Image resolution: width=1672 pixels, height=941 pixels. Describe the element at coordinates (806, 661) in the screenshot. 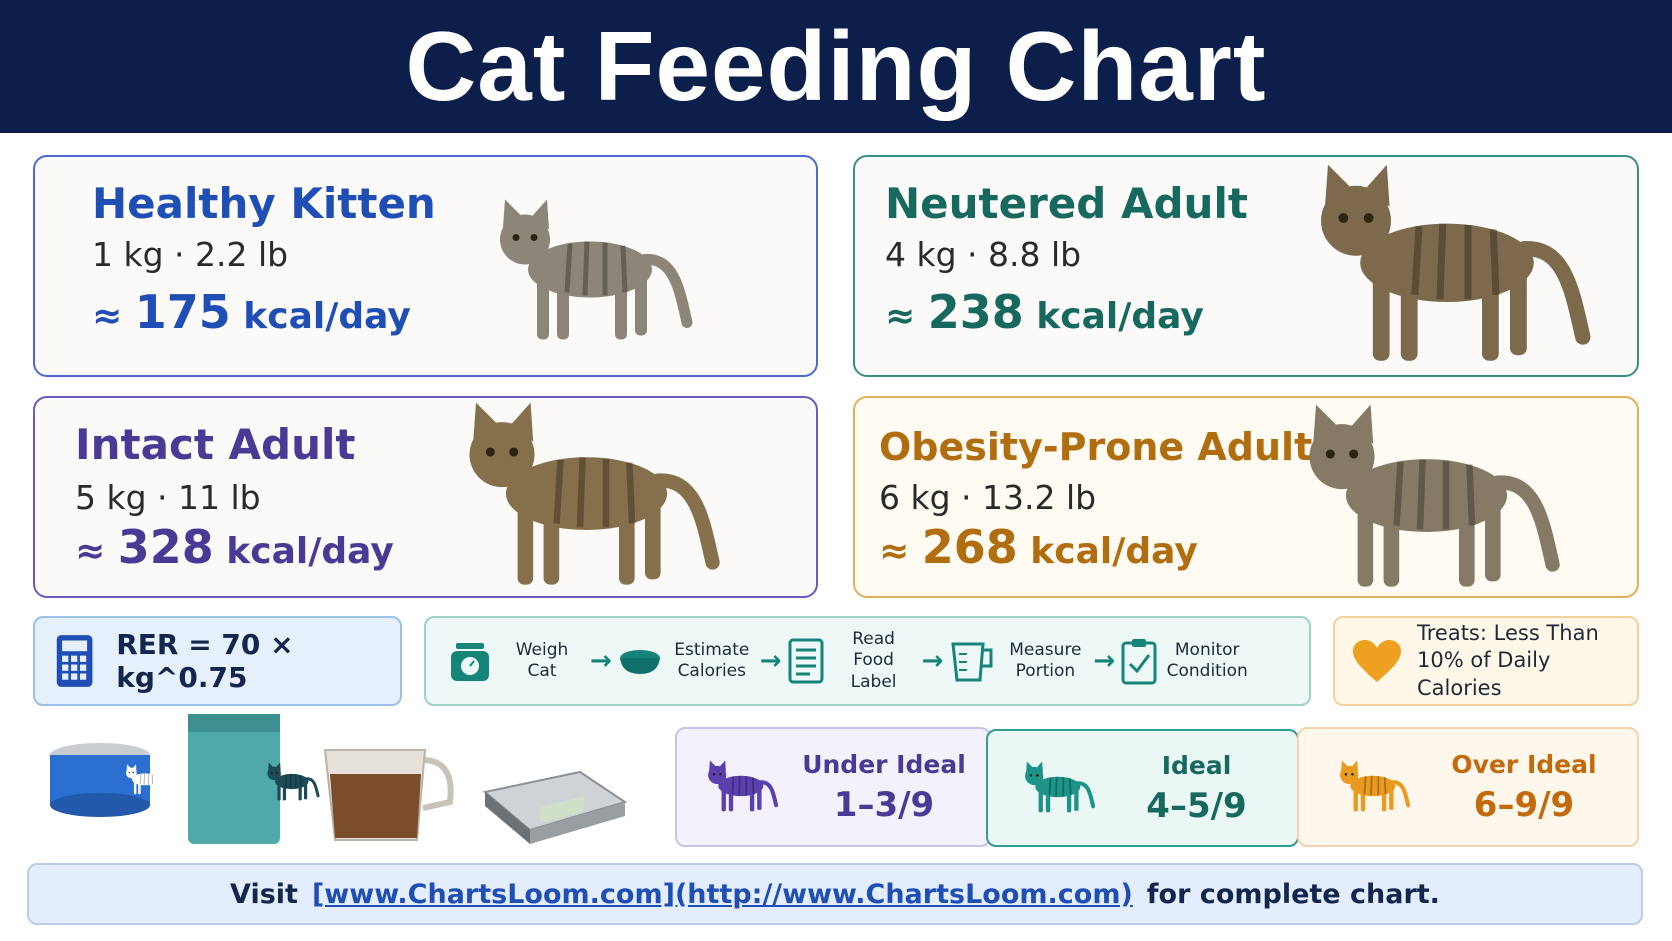

I see `label-icon` at that location.